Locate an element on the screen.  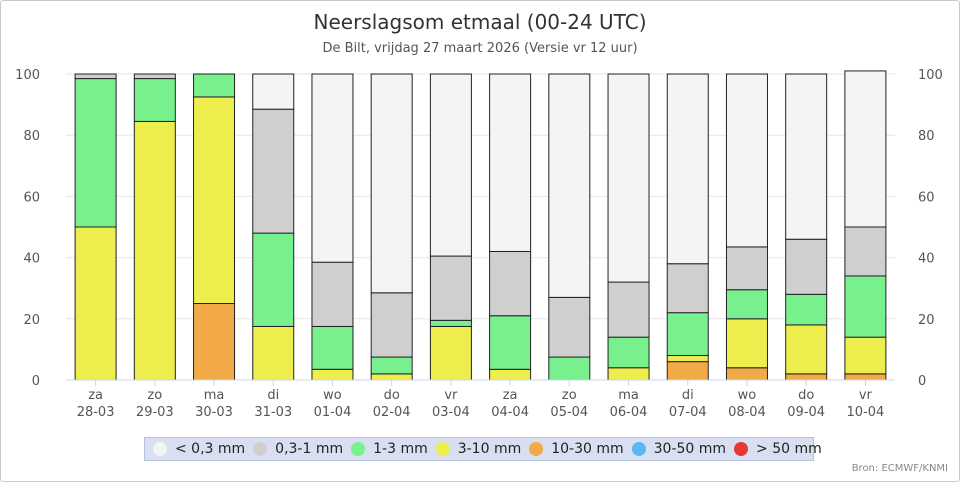
x-tick-label-date: 31-03 is located at coordinates (273, 412).